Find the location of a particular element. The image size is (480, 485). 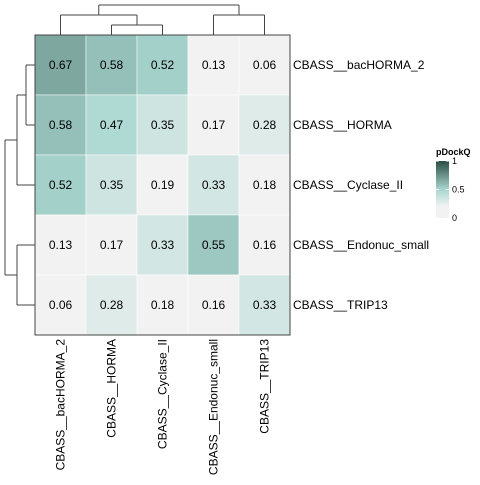

legend-ticks: 00.51 is located at coordinates (450, 189).